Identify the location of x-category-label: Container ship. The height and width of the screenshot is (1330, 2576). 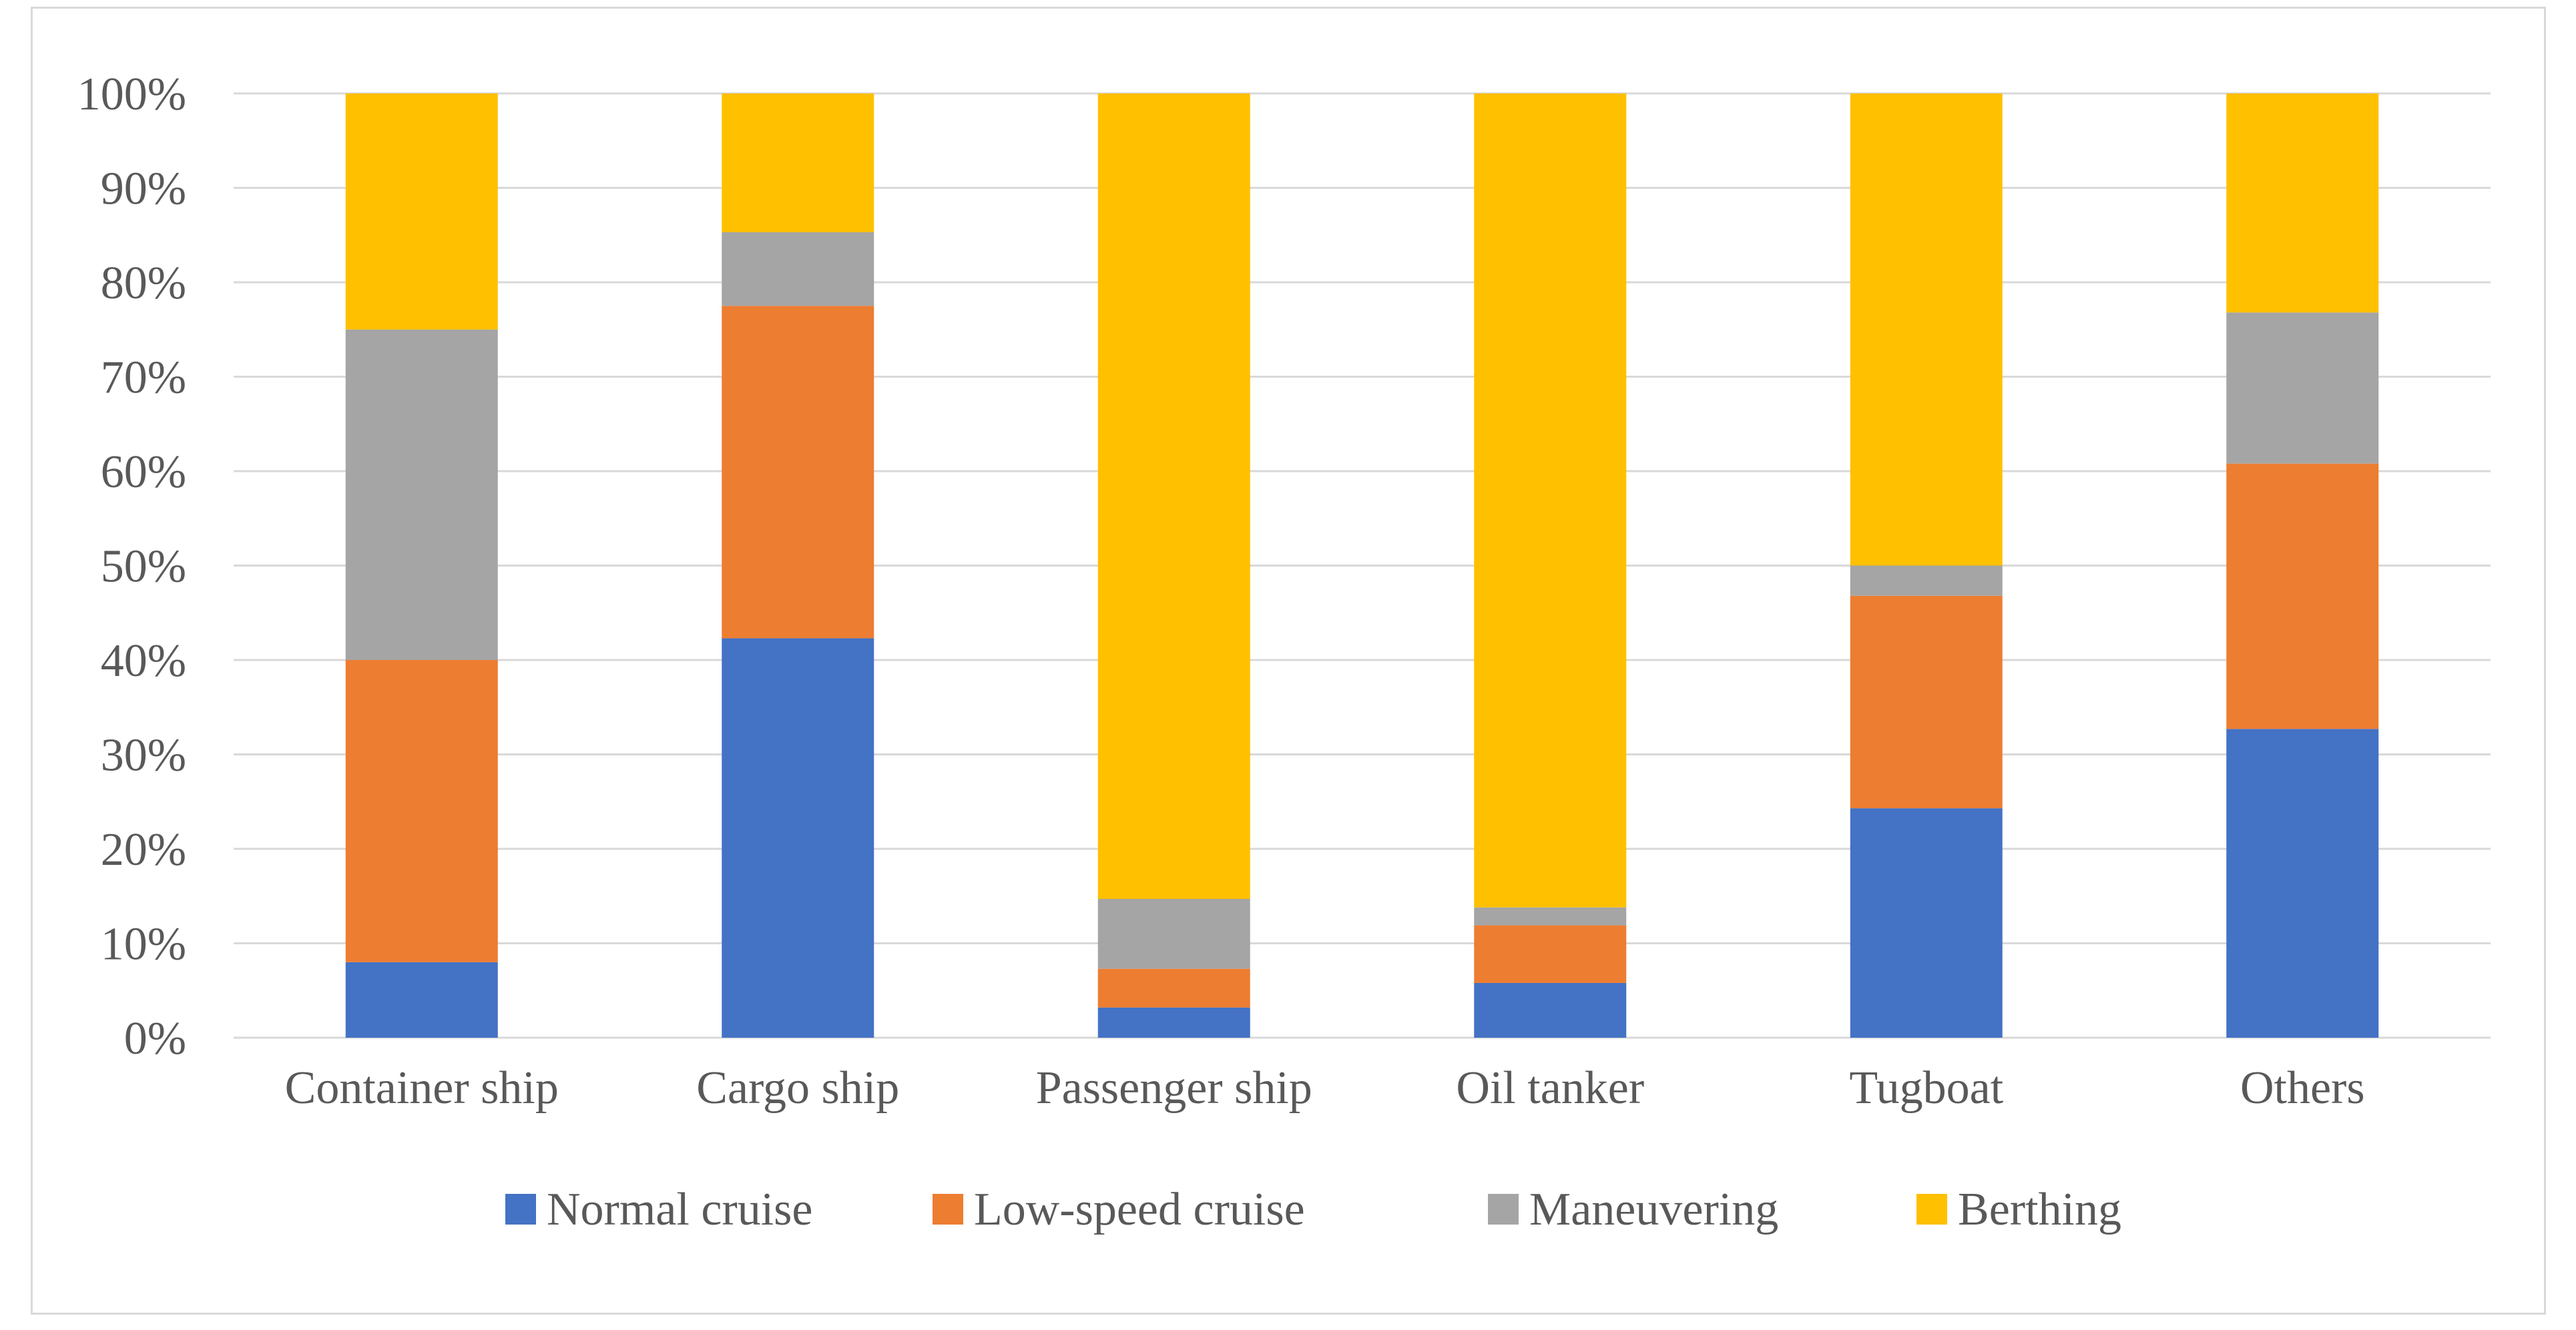
(422, 1088).